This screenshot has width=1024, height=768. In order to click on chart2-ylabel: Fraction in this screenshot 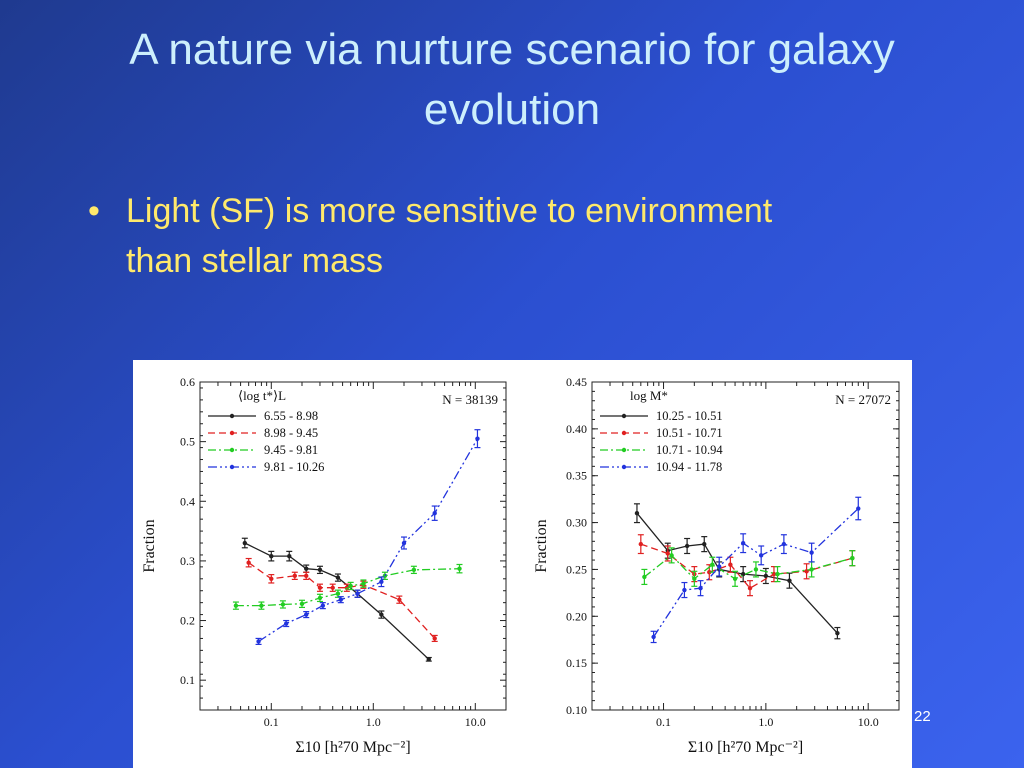, I will do `click(541, 545)`.